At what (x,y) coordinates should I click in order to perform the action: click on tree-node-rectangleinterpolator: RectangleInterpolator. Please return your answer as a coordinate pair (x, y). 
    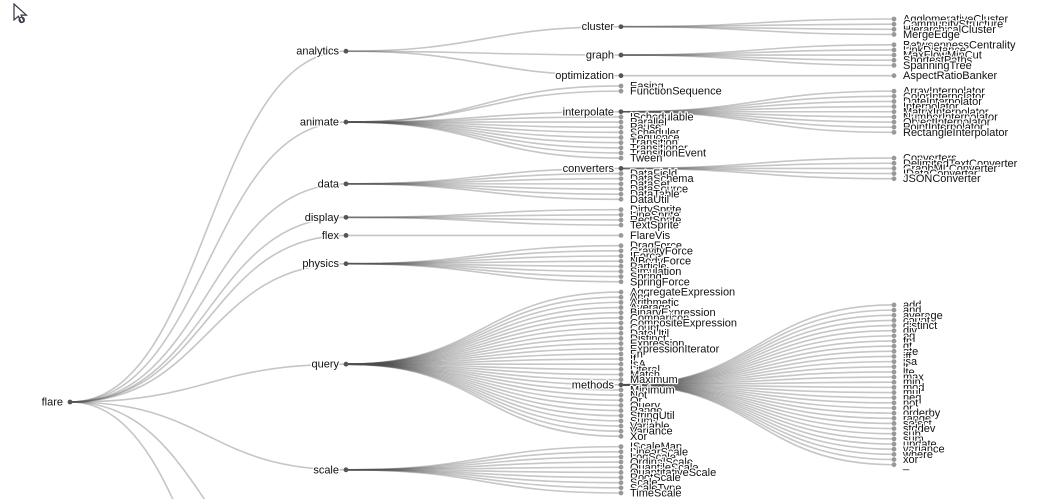
    Looking at the image, I should click on (950, 133).